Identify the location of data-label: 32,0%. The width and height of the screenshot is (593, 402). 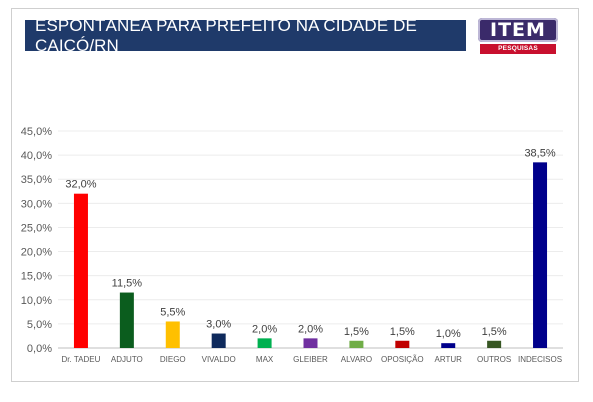
(80, 185).